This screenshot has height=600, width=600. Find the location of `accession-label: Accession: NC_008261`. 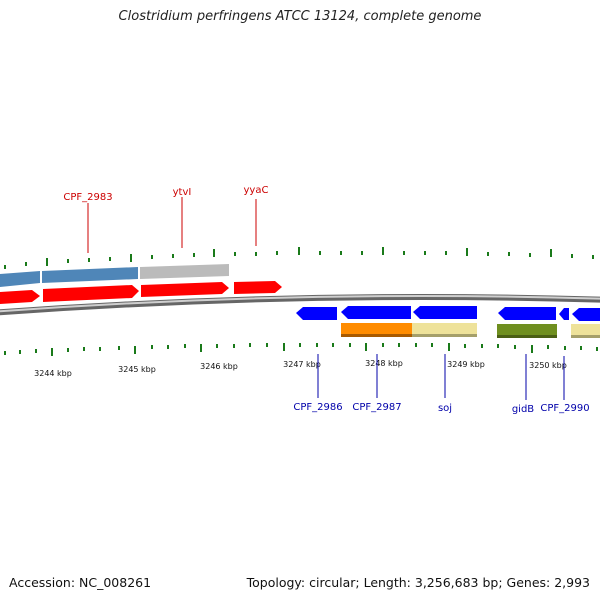

accession-label: Accession: NC_008261 is located at coordinates (80, 582).